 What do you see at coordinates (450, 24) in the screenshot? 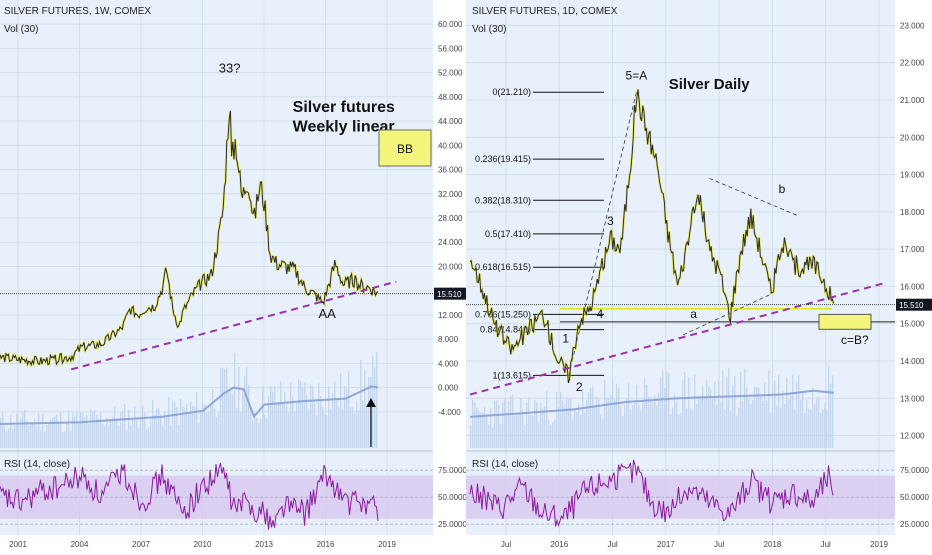
I see `y-tick-label: 60.000` at bounding box center [450, 24].